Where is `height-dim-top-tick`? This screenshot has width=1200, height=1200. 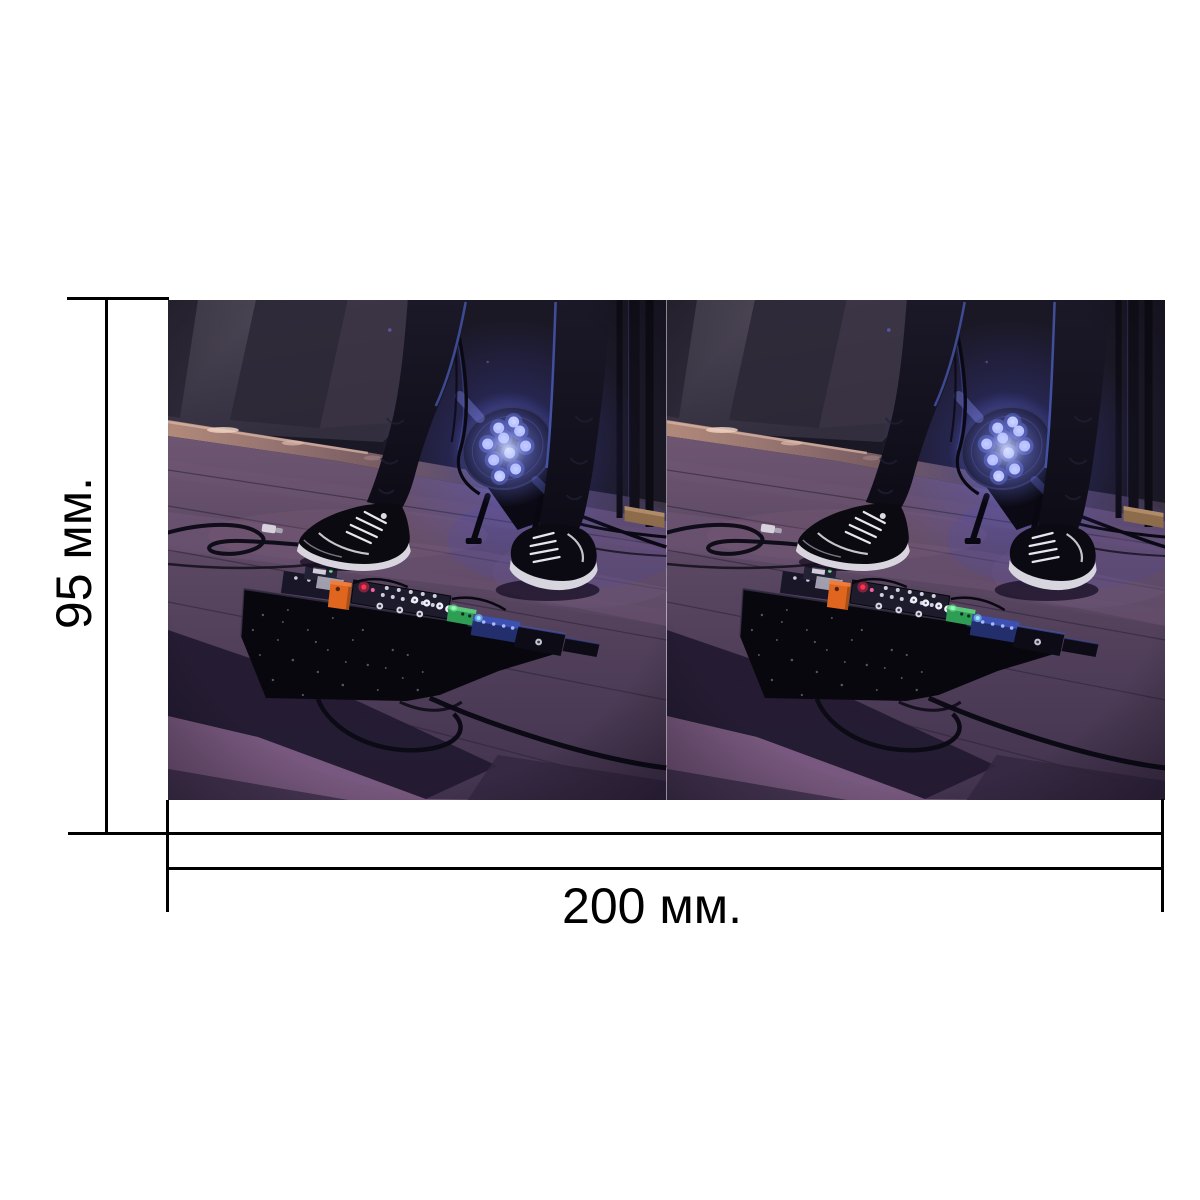 height-dim-top-tick is located at coordinates (118, 298).